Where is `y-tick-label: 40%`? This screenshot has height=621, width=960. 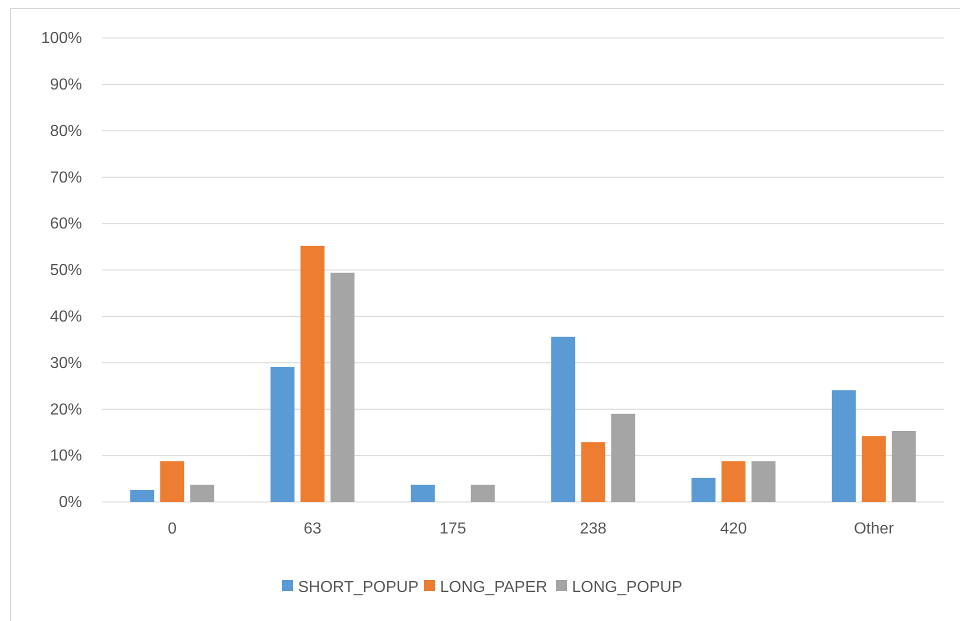
y-tick-label: 40% is located at coordinates (66, 317).